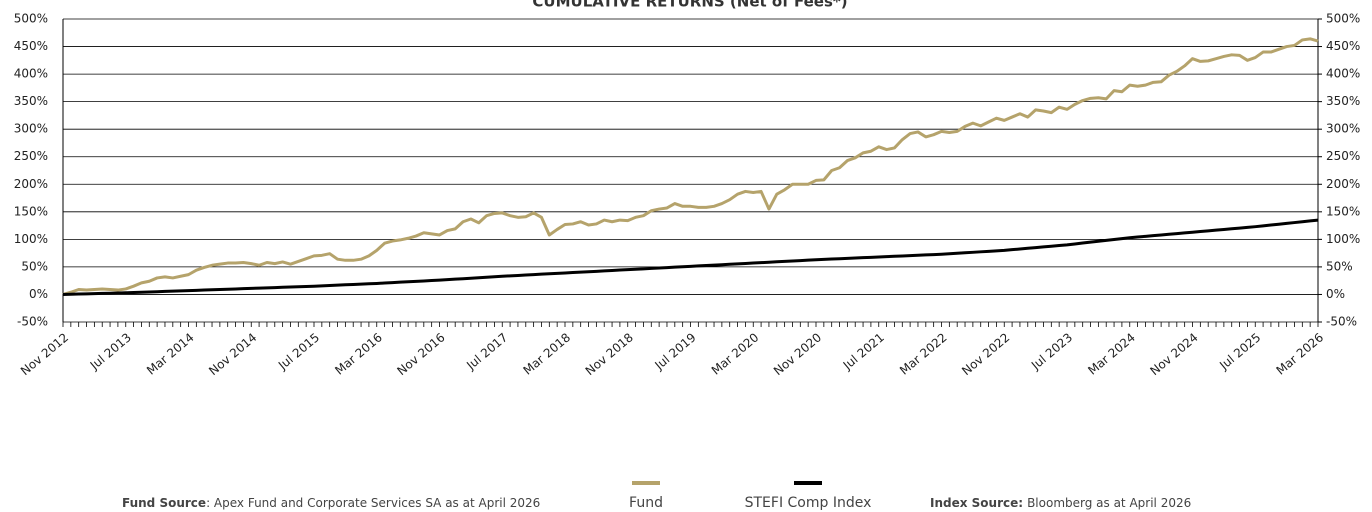 The width and height of the screenshot is (1372, 512). Describe the element at coordinates (1239, 351) in the screenshot. I see `x-tick-label: Jul 2025` at that location.